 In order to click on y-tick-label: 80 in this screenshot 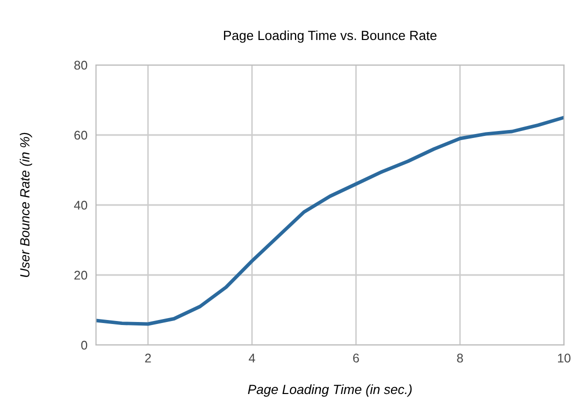, I will do `click(81, 65)`.